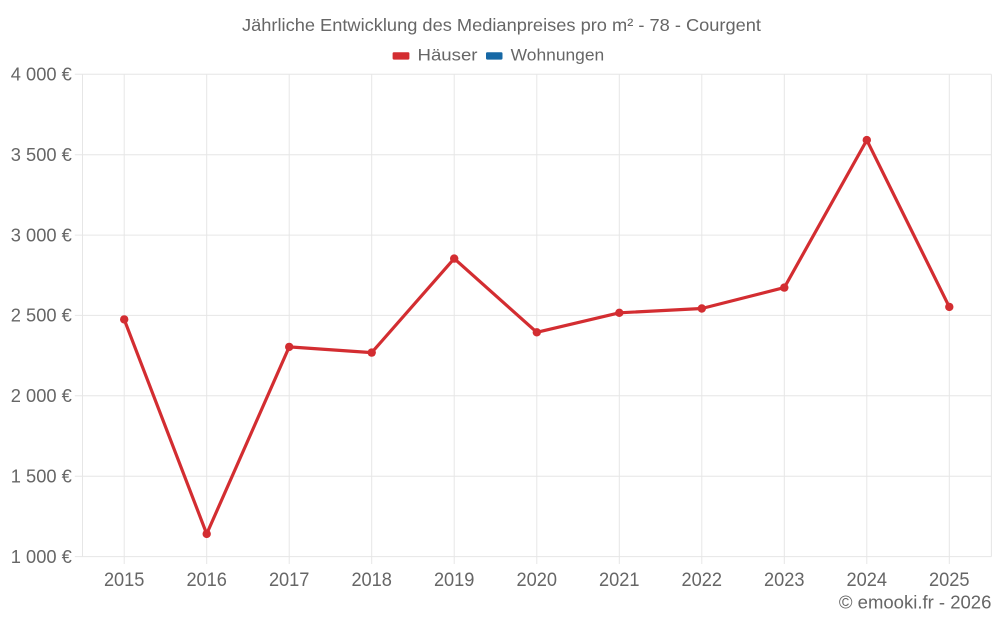 The width and height of the screenshot is (1000, 625). Describe the element at coordinates (949, 580) in the screenshot. I see `svg-text: 2025` at that location.